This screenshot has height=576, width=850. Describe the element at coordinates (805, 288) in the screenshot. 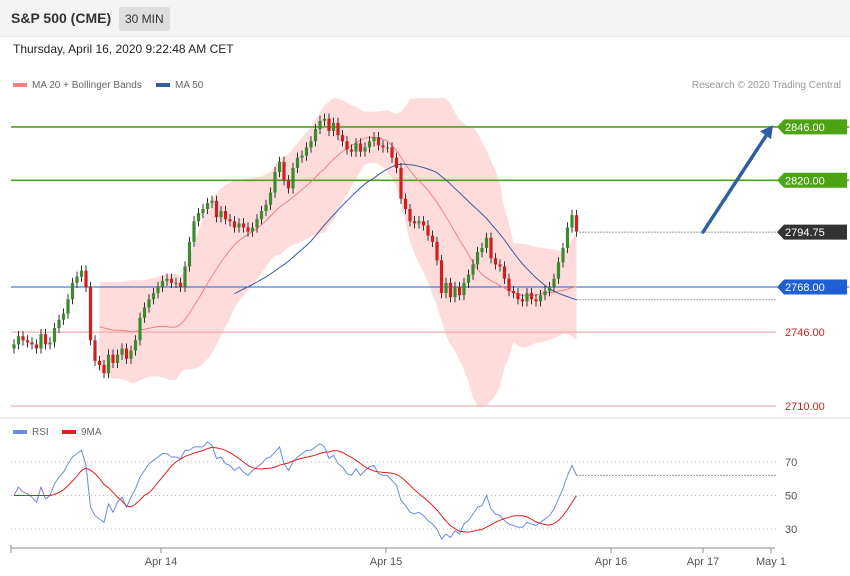

I see `level-label: 2768.00` at that location.